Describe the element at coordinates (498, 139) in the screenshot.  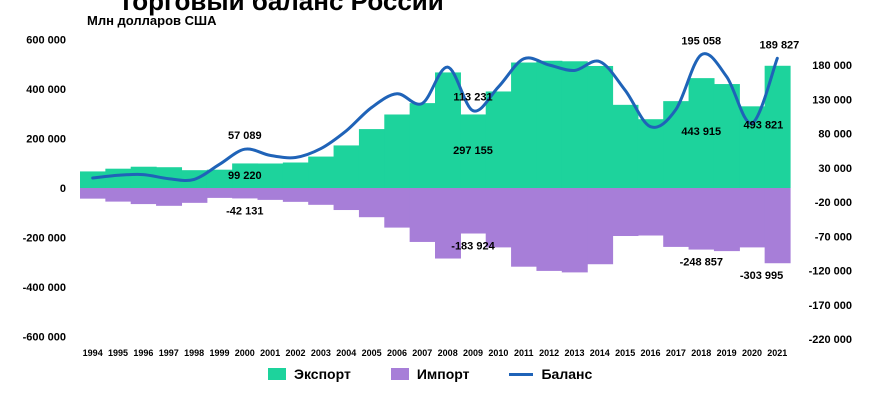
I see `export-bar-2010` at that location.